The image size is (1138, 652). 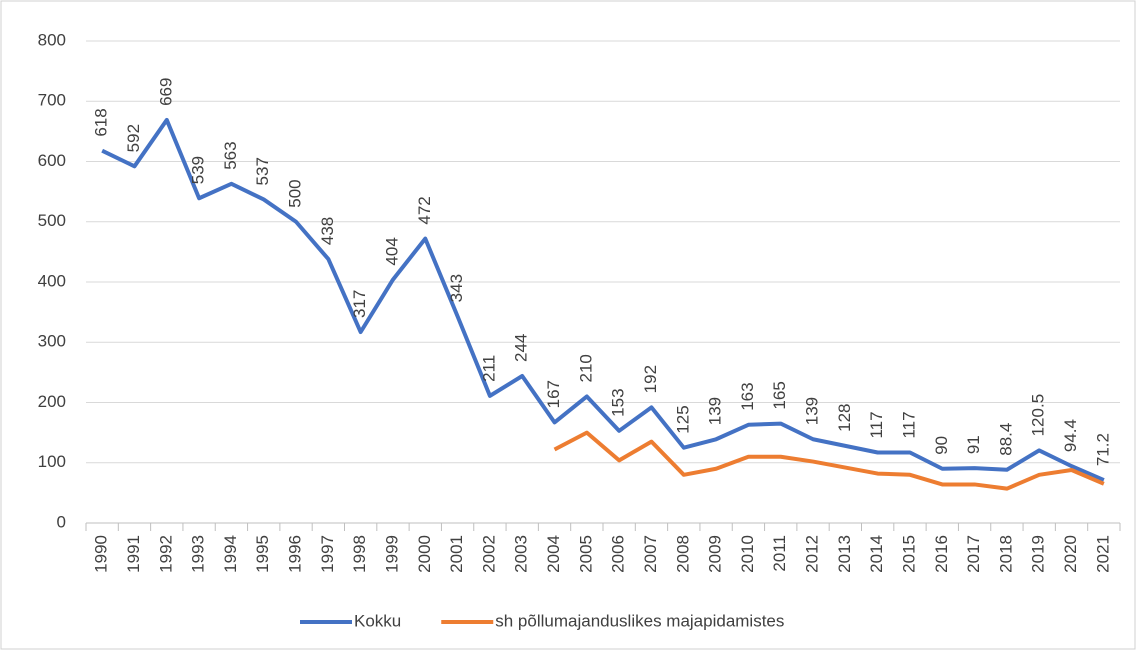 What do you see at coordinates (747, 554) in the screenshot?
I see `x-tick-label: 2010` at bounding box center [747, 554].